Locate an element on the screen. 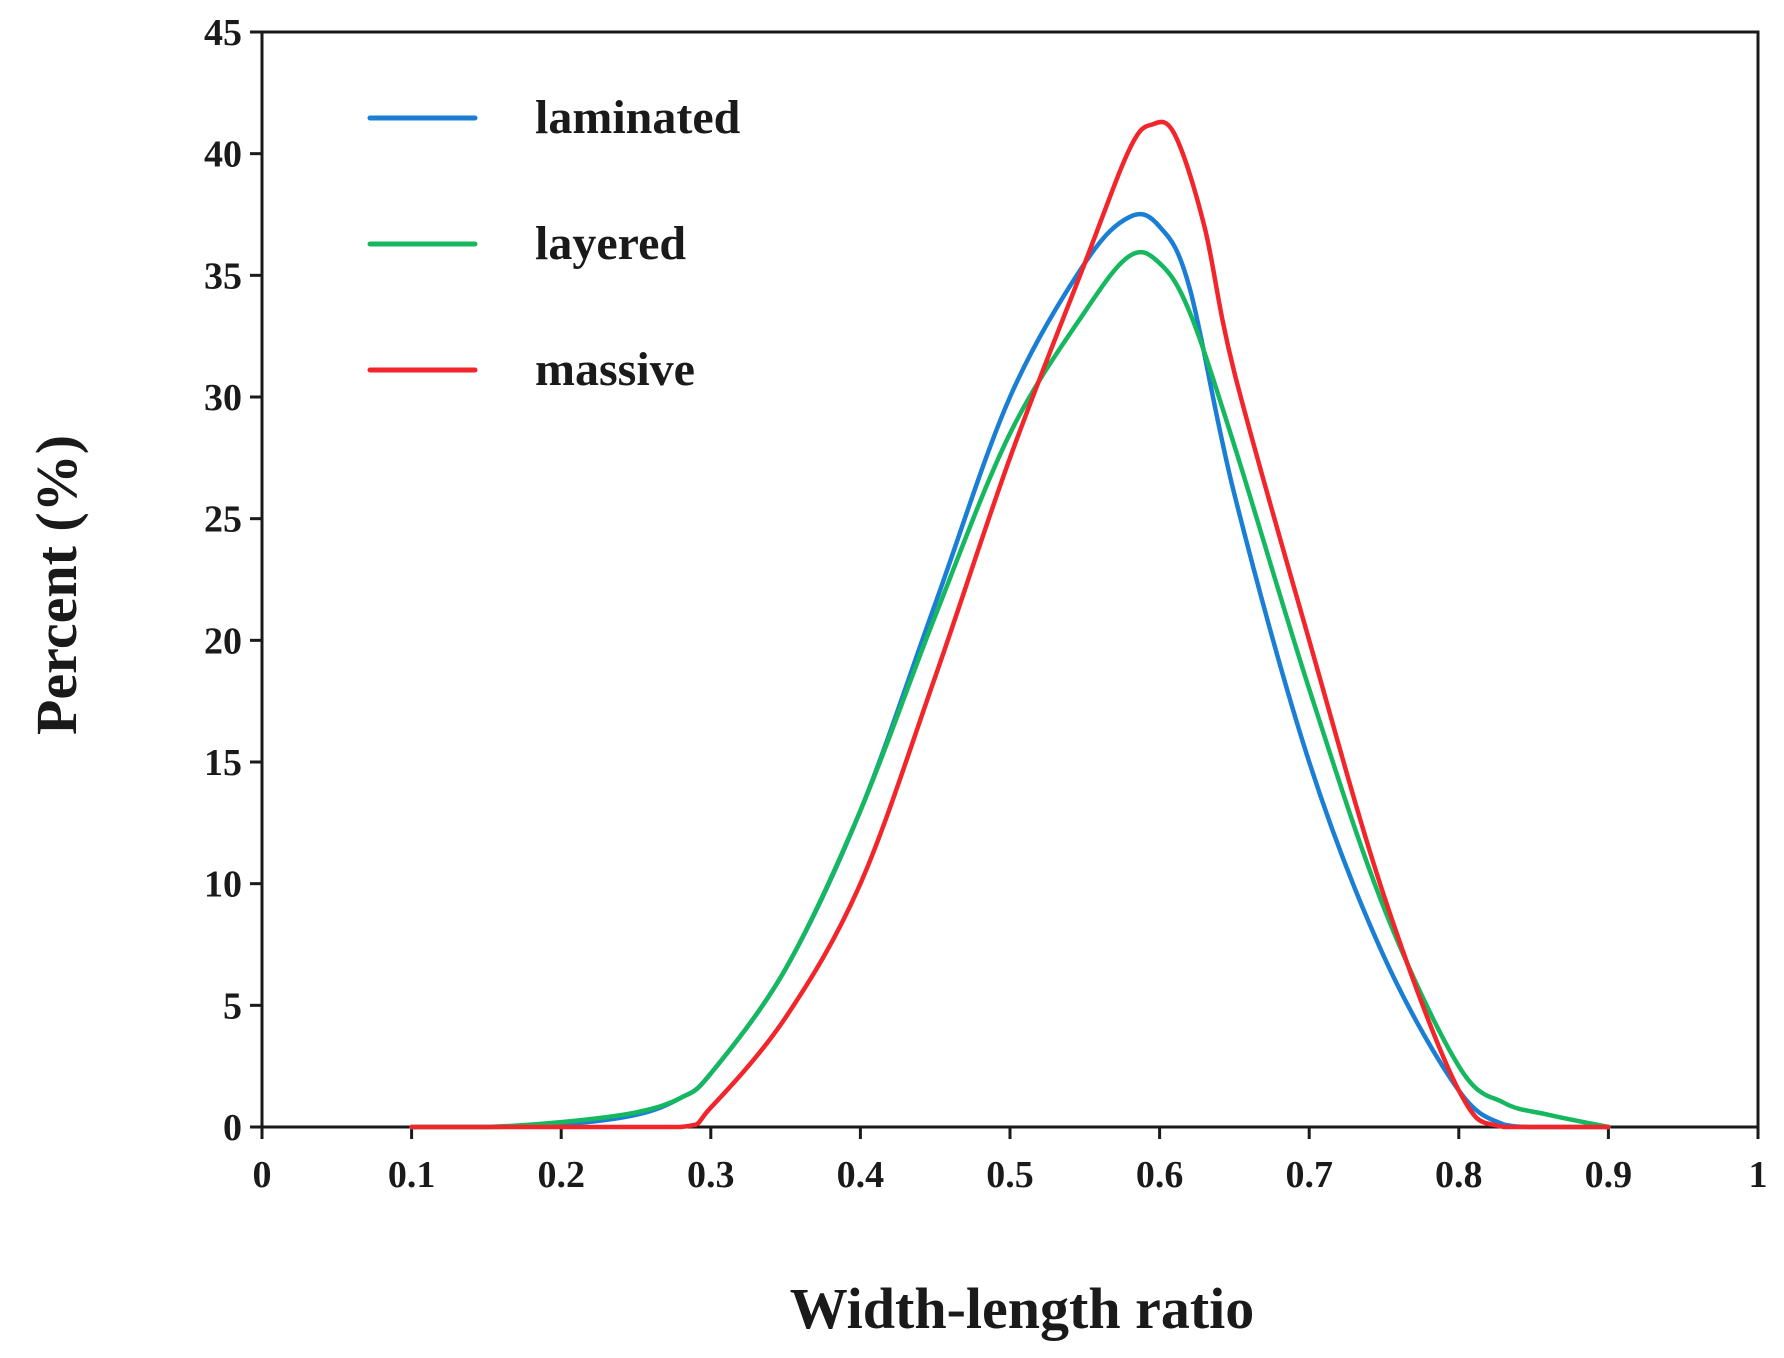  x-tick-label: 0.7 is located at coordinates (1309, 1175).